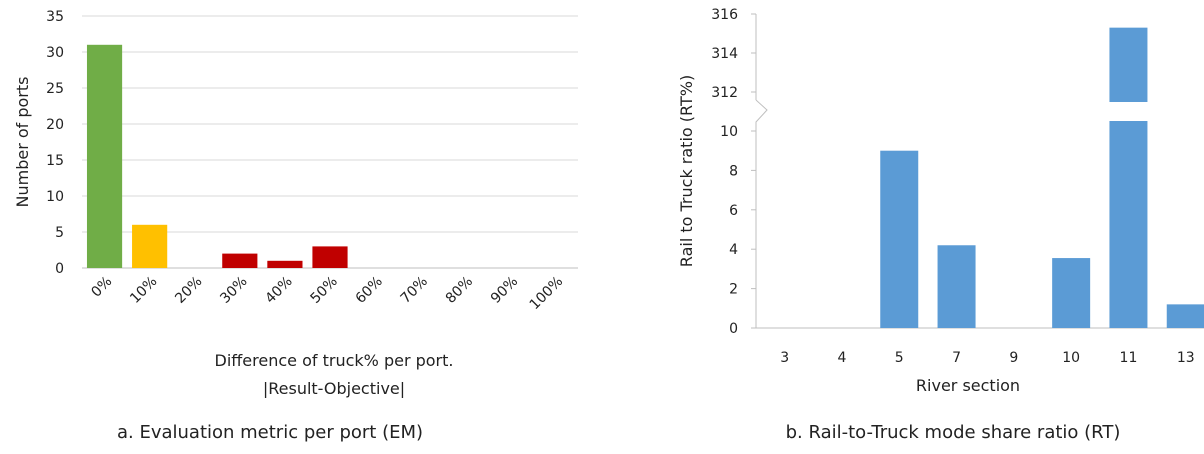 This screenshot has width=1204, height=454. Describe the element at coordinates (686, 171) in the screenshot. I see `y-axis-label: Rail to Truck ratio (RT%)` at that location.